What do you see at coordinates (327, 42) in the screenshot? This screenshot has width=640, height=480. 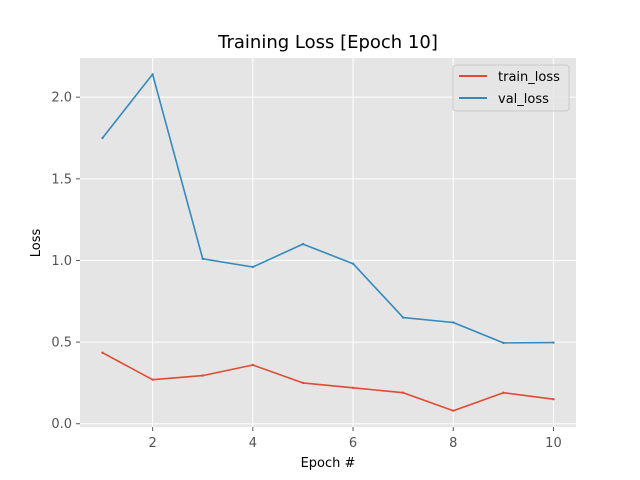 I see `chart-title: Training Loss [Epoch 10]` at bounding box center [327, 42].